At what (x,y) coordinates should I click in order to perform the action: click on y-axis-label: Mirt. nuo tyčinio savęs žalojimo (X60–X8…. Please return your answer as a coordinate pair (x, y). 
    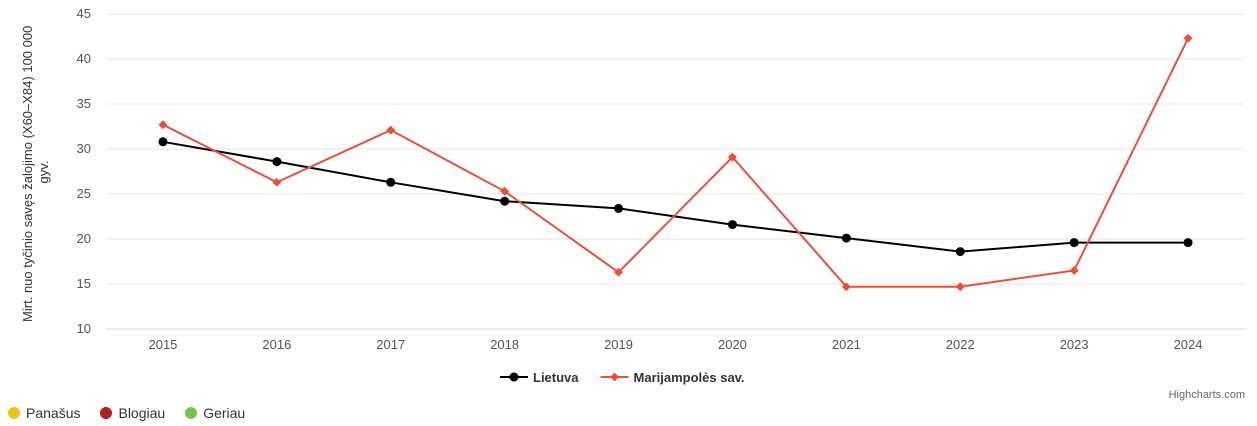
    Looking at the image, I should click on (35, 172).